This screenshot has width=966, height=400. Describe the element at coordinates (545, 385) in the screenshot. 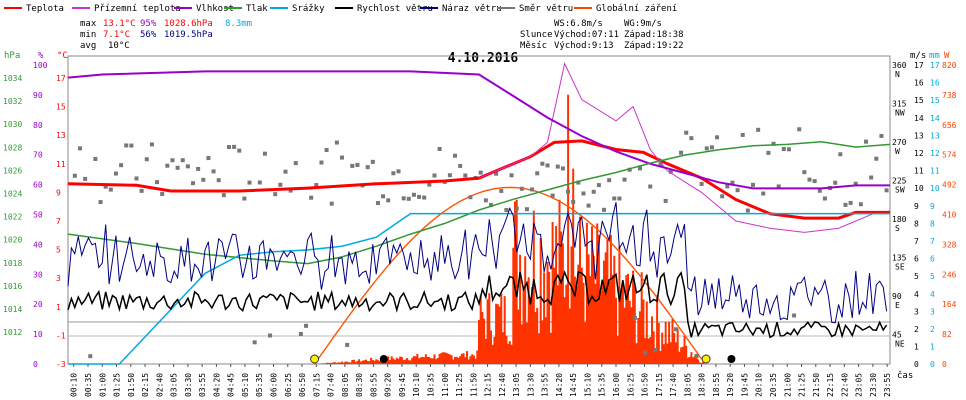

I see `x-tick-label: 13:55` at that location.